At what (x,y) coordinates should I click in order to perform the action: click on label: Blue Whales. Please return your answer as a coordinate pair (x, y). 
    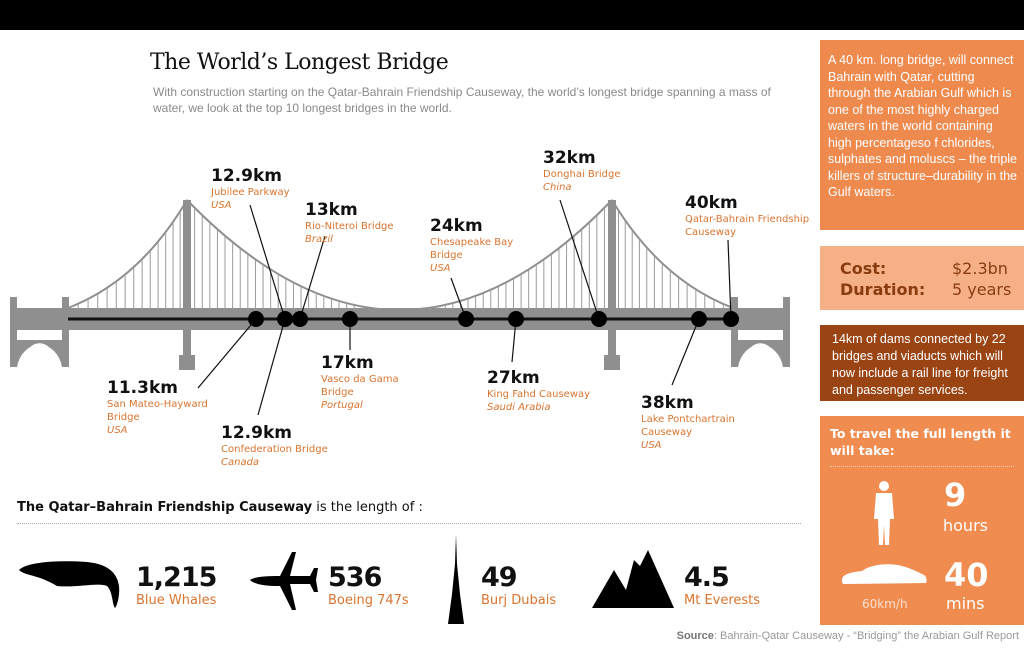
    Looking at the image, I should click on (176, 600).